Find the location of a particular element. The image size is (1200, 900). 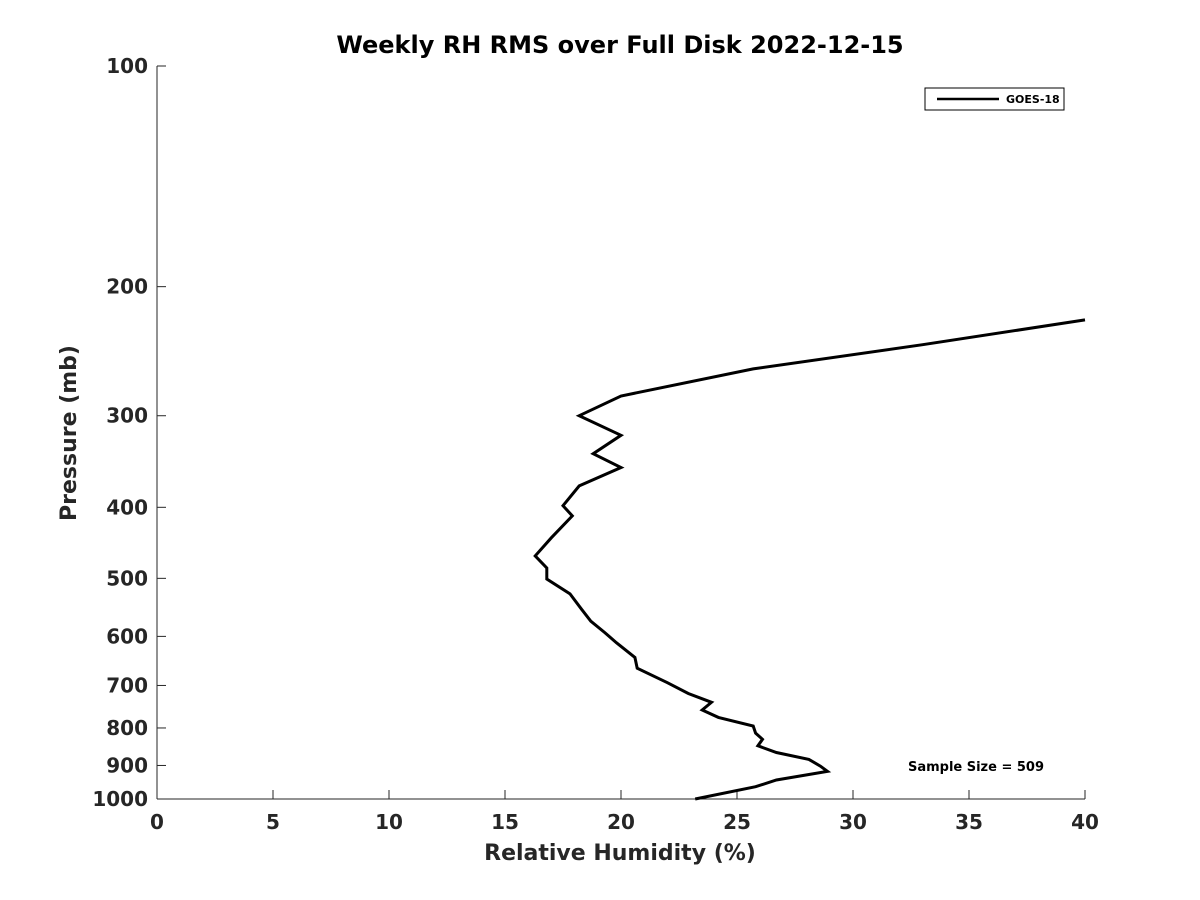

x-tick-label: 10 is located at coordinates (389, 822).